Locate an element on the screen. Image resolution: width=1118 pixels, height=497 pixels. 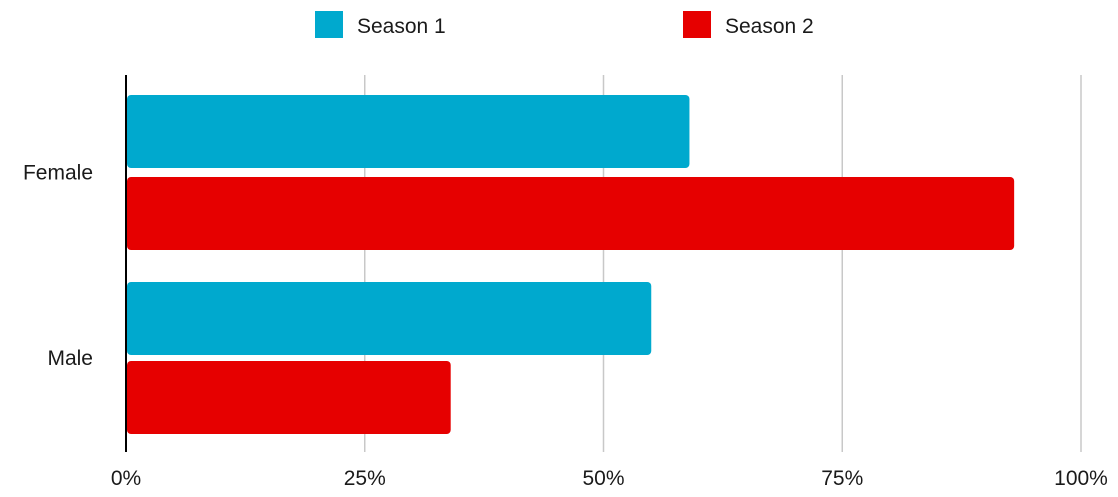
legend-item-season-1: Season 1 is located at coordinates (380, 24).